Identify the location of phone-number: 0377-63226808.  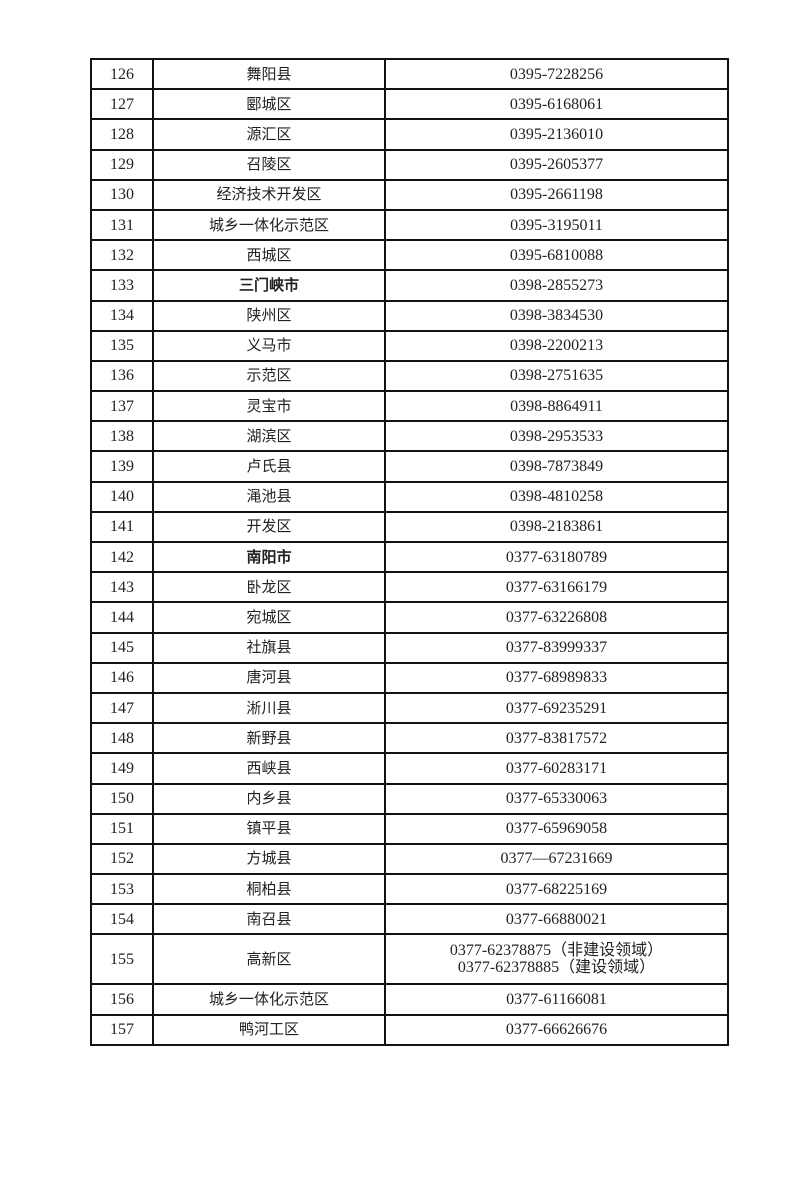
(556, 617).